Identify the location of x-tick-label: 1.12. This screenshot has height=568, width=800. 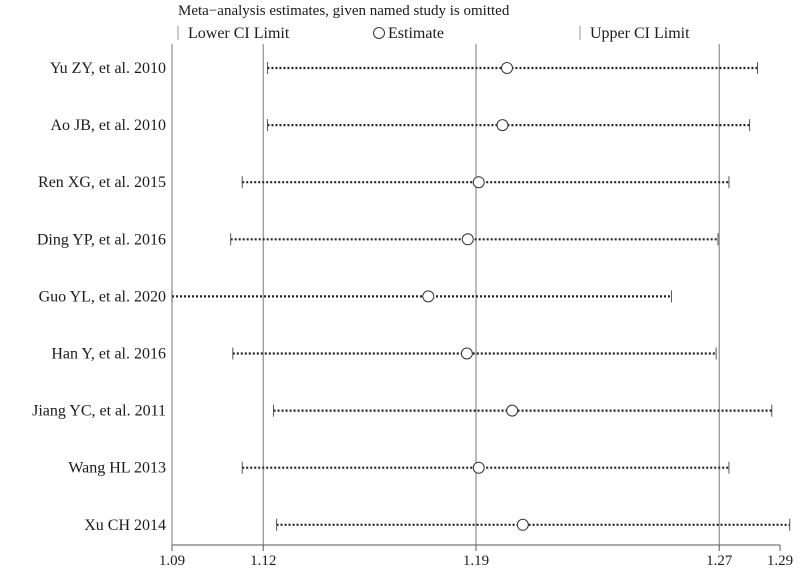
(263, 560).